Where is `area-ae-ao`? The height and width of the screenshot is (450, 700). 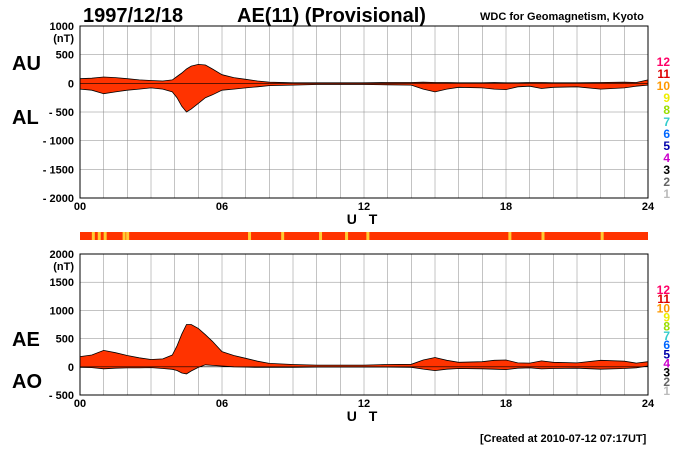 area-ae-ao is located at coordinates (364, 349).